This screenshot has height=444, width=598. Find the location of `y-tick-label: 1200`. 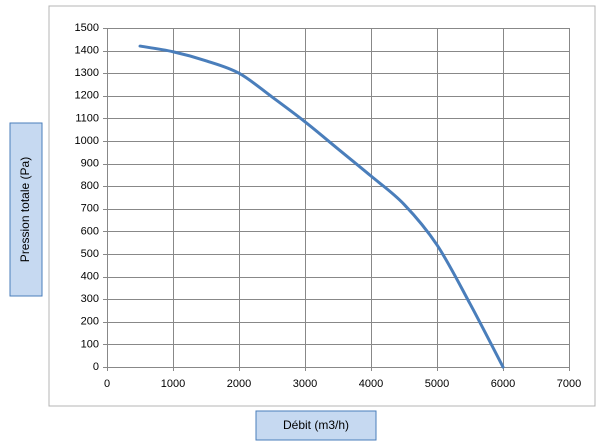

y-tick-label: 1200 is located at coordinates (87, 96).